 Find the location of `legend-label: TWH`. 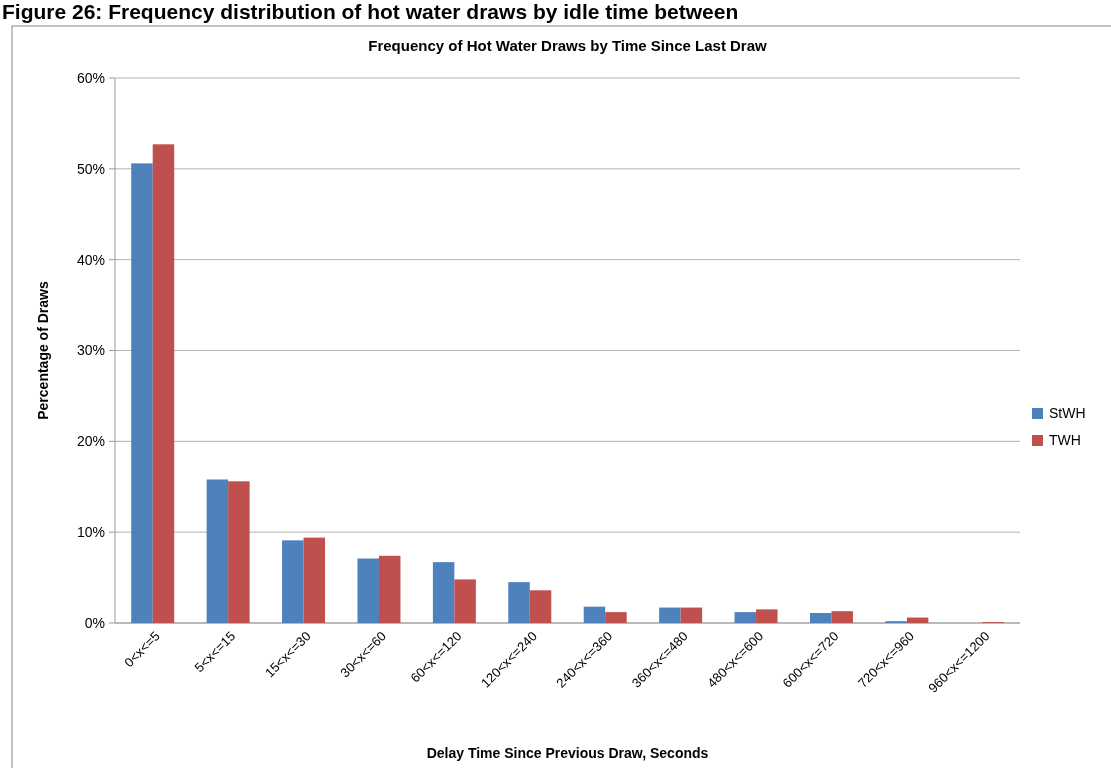

legend-label: TWH is located at coordinates (1065, 440).